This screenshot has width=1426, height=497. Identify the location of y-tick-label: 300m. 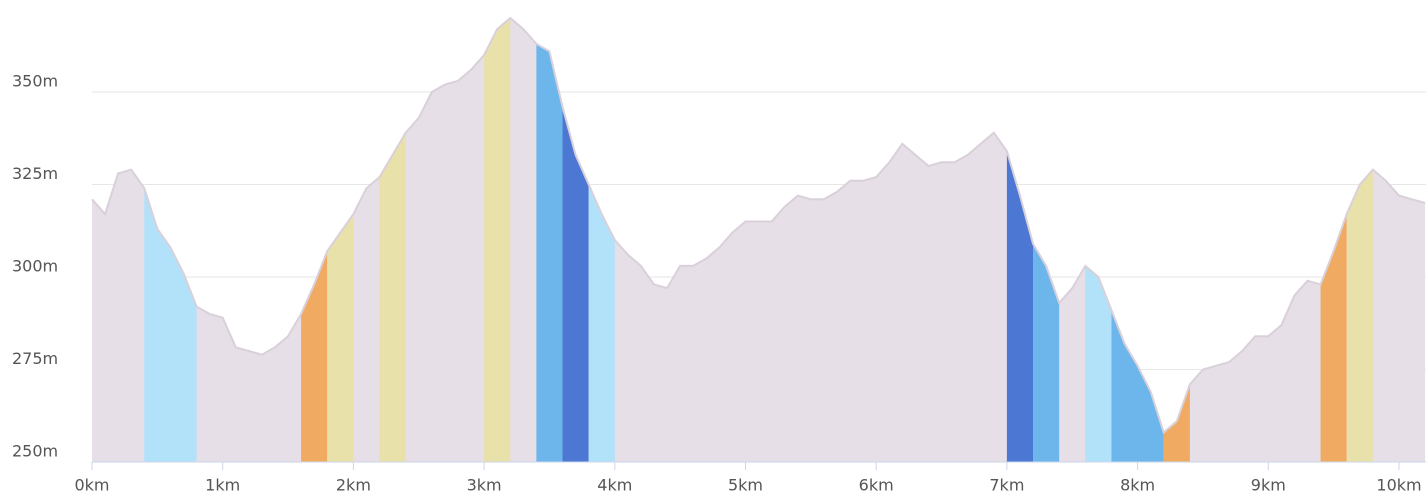
(35, 266).